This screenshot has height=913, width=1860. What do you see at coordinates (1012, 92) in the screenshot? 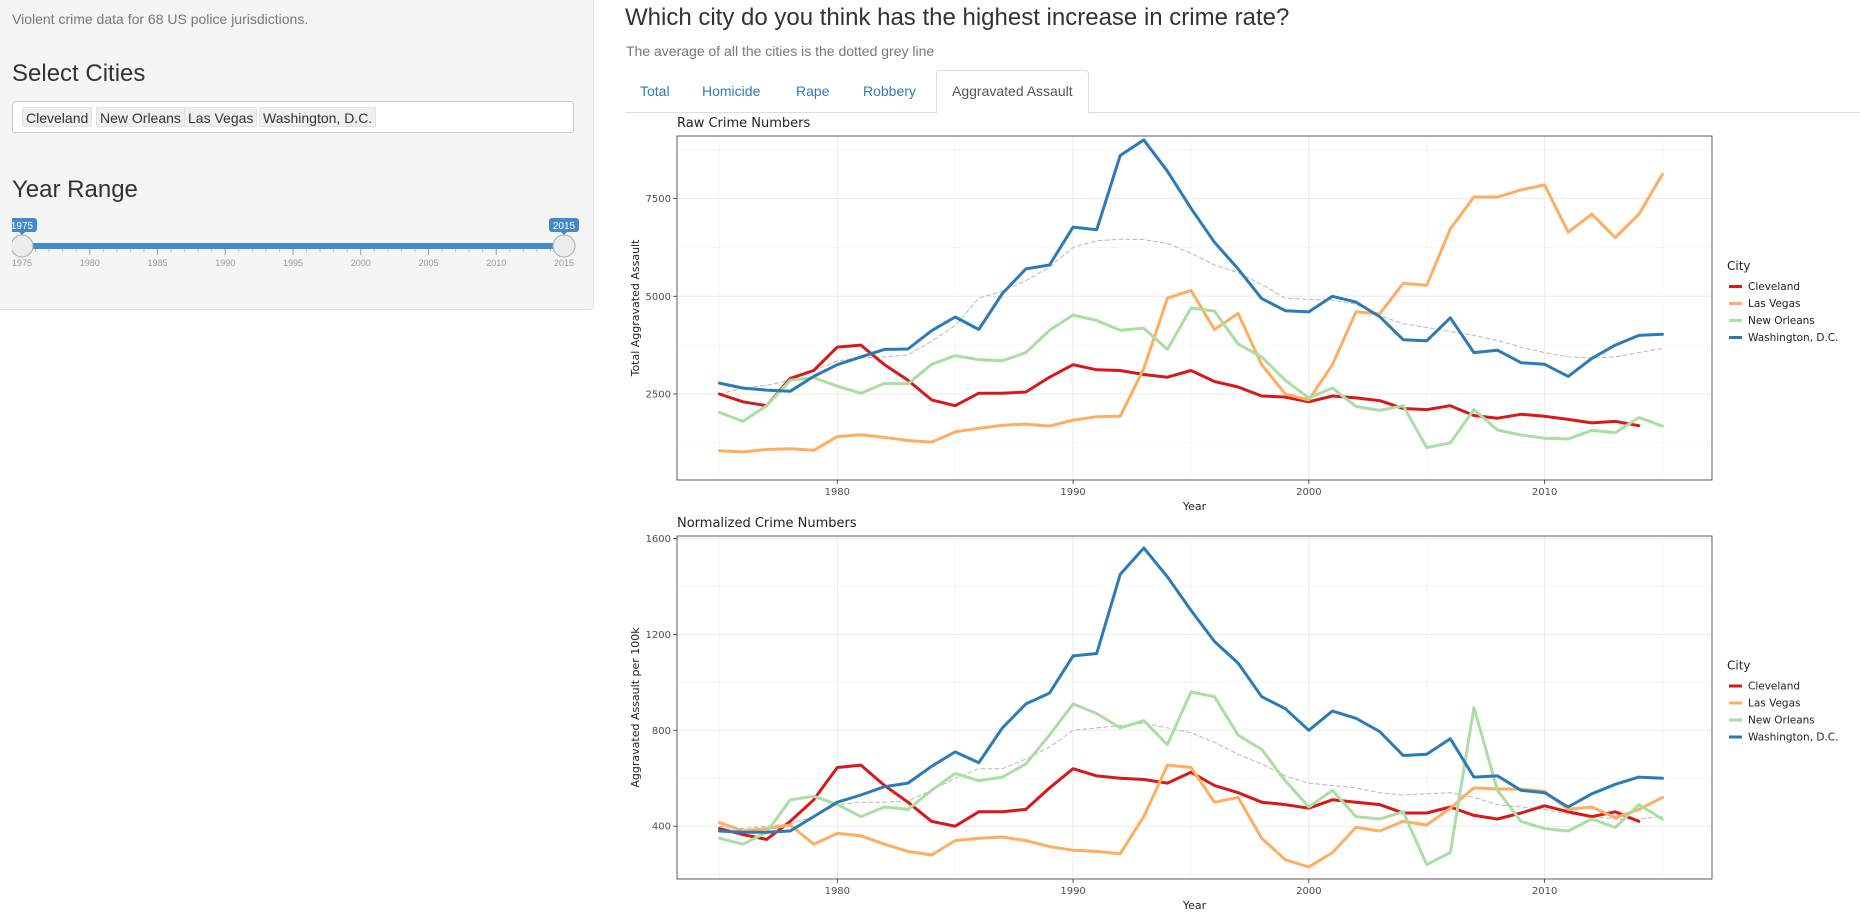
I see `tab-aggravated-assault: Aggravated Assault` at bounding box center [1012, 92].